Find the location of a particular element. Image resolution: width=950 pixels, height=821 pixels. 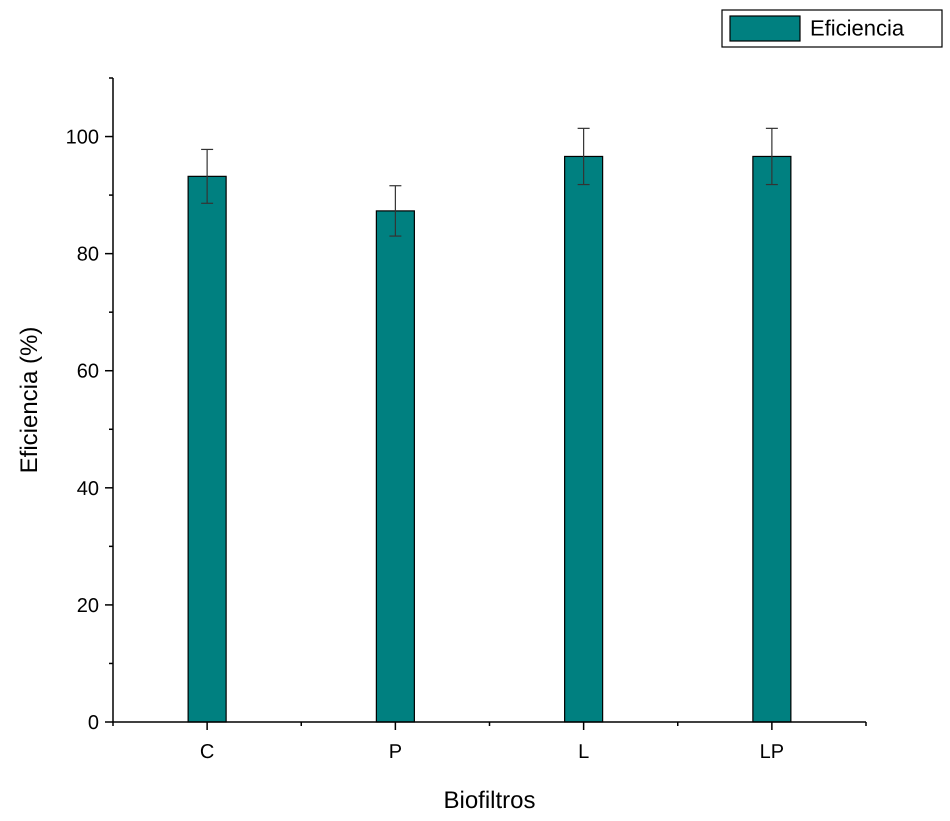

y-tick-label: 0 is located at coordinates (93, 723).